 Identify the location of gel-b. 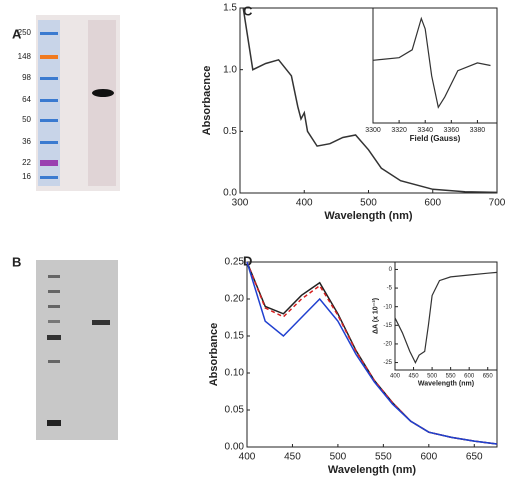
(77, 350).